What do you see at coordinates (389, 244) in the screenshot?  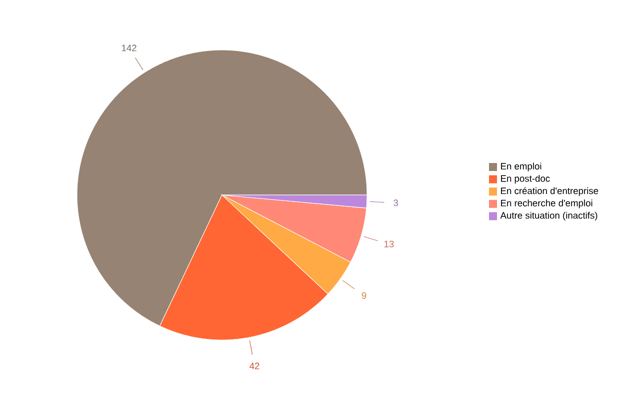 I see `data-label: 13` at bounding box center [389, 244].